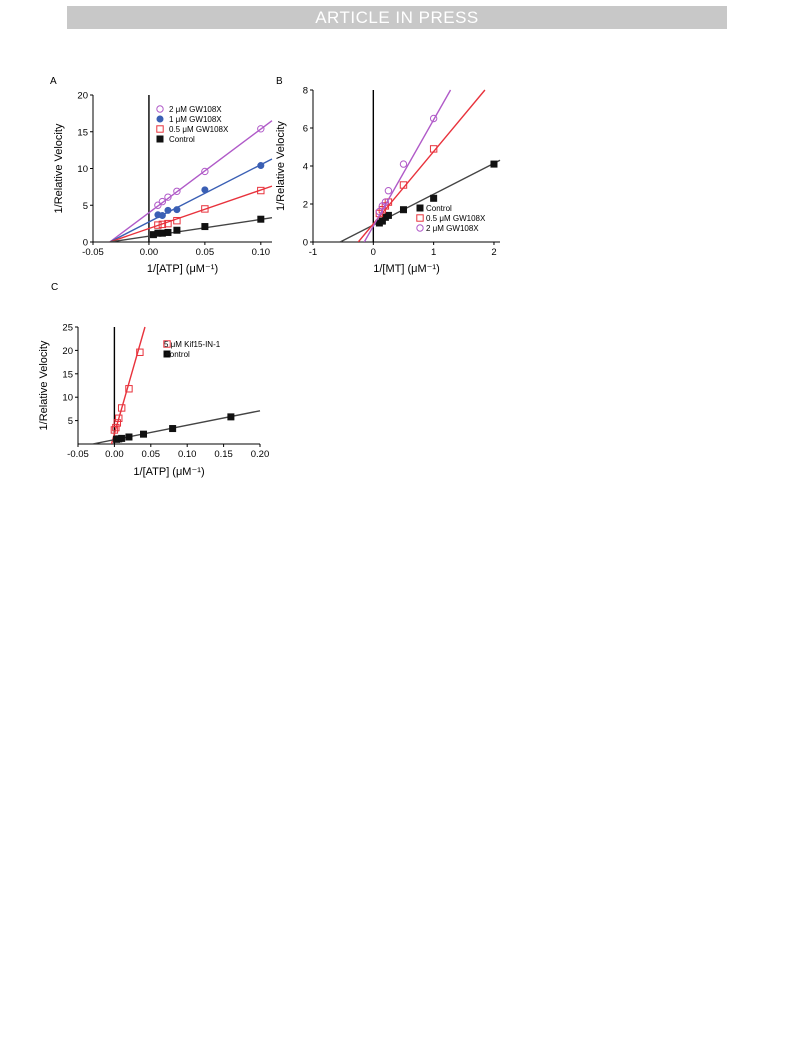  Describe the element at coordinates (305, 205) in the screenshot. I see `panel-b-y-tick-label: 2` at that location.